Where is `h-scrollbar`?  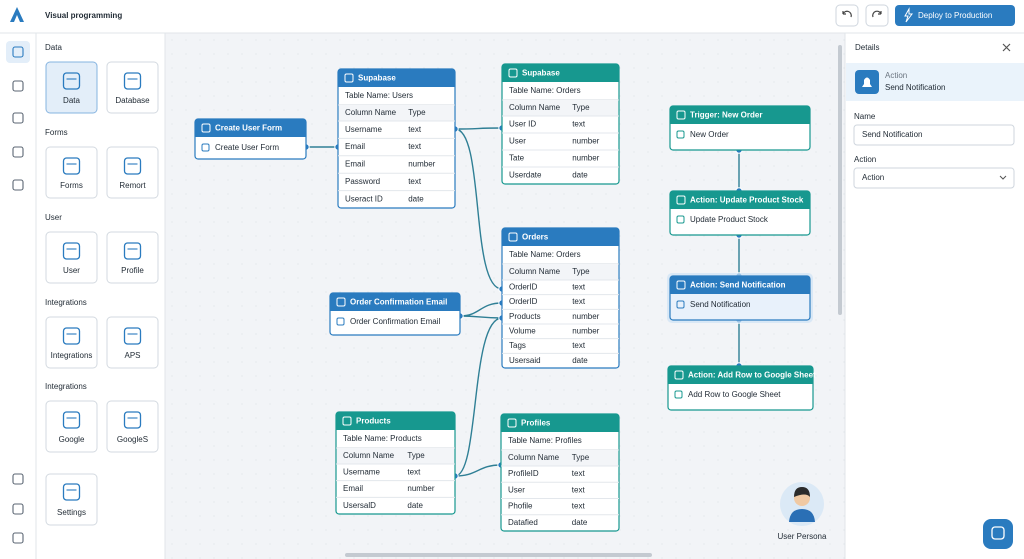
h-scrollbar is located at coordinates (498, 555).